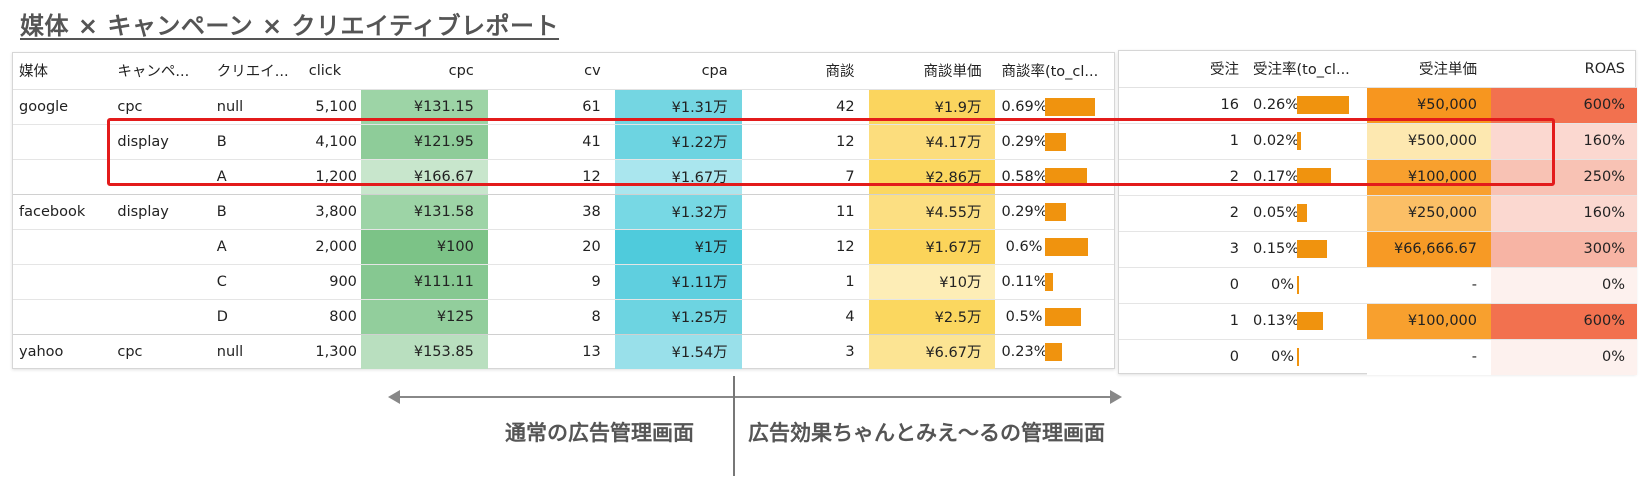 The height and width of the screenshot is (489, 1642). Describe the element at coordinates (1378, 140) in the screenshot. I see `table-row: 1 0.02% ¥500,000 160%` at that location.